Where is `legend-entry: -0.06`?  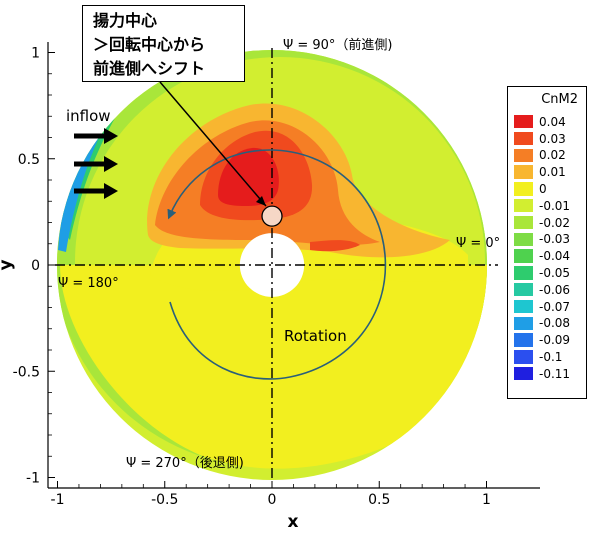 legend-entry: -0.06 is located at coordinates (542, 289).